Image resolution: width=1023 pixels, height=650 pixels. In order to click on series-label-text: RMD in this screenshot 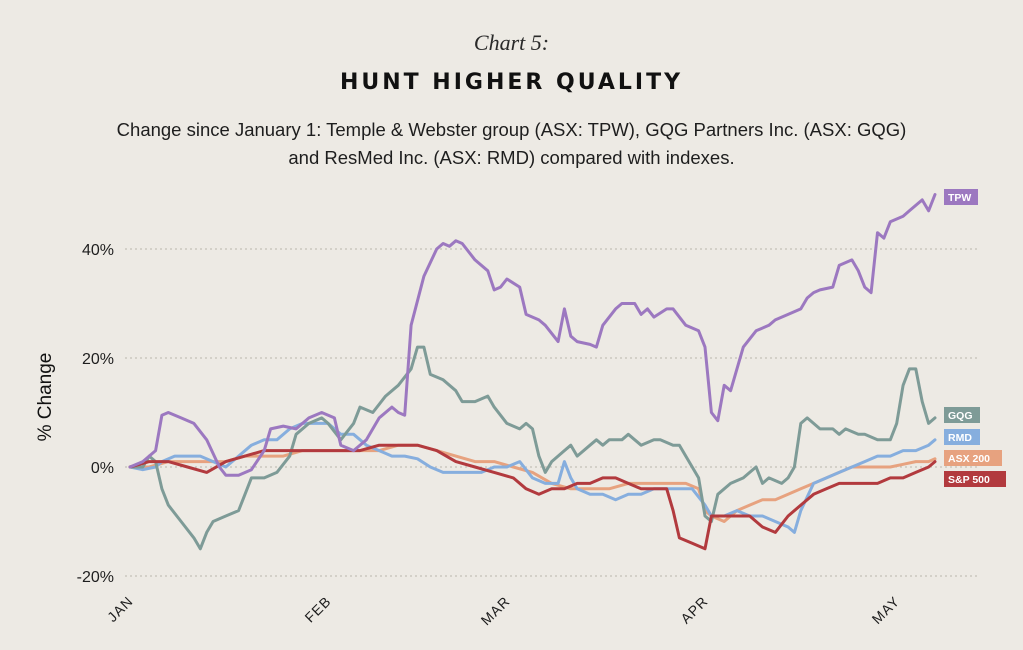, I will do `click(960, 438)`.